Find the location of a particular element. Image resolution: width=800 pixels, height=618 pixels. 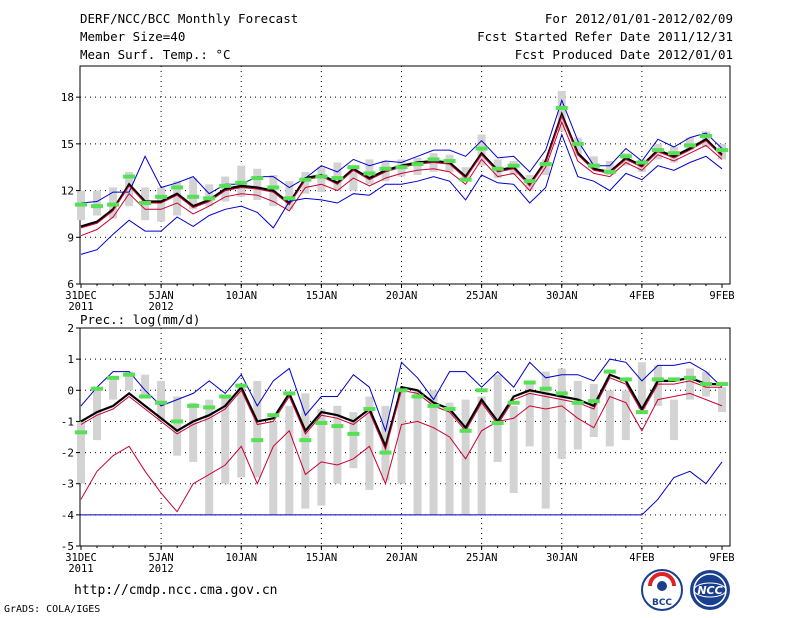

member-size: Member Size=40 is located at coordinates (133, 36).